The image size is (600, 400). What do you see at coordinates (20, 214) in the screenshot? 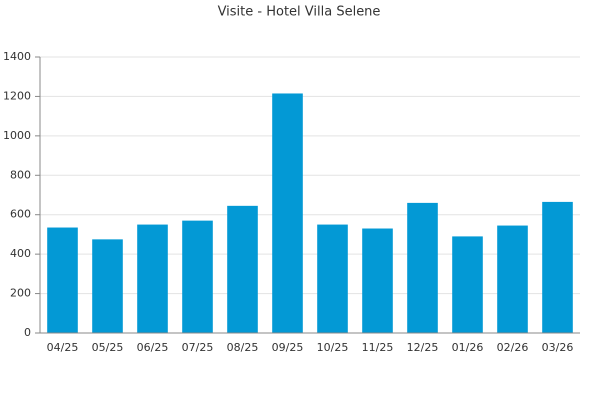
I see `y-tick-label: 600` at bounding box center [20, 214].